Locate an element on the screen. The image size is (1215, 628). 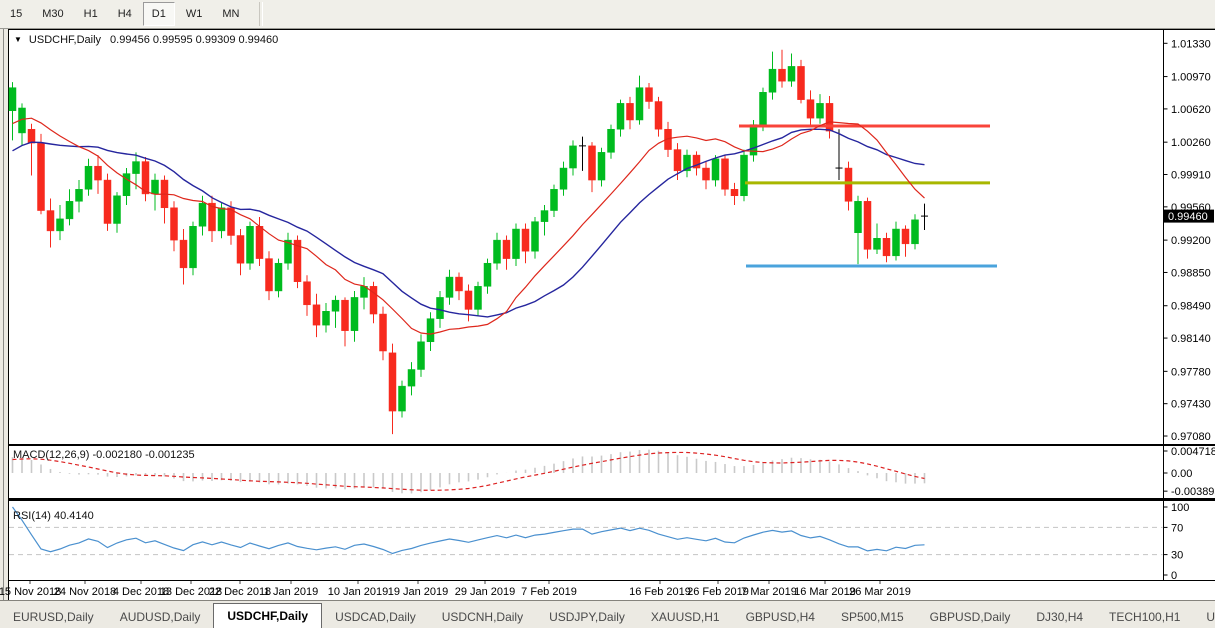
macd-axis-label: 0.004718 is located at coordinates (1193, 452).